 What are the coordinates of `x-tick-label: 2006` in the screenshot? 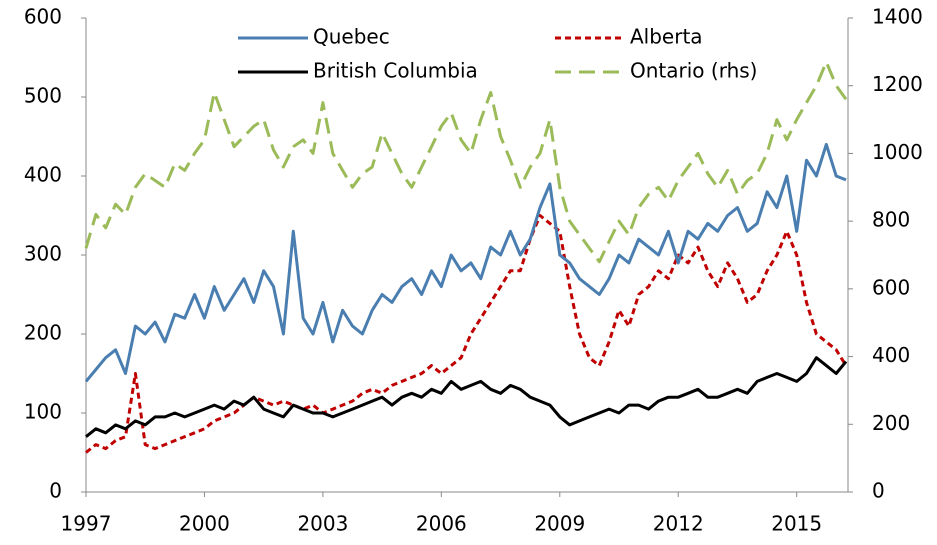 It's located at (441, 524).